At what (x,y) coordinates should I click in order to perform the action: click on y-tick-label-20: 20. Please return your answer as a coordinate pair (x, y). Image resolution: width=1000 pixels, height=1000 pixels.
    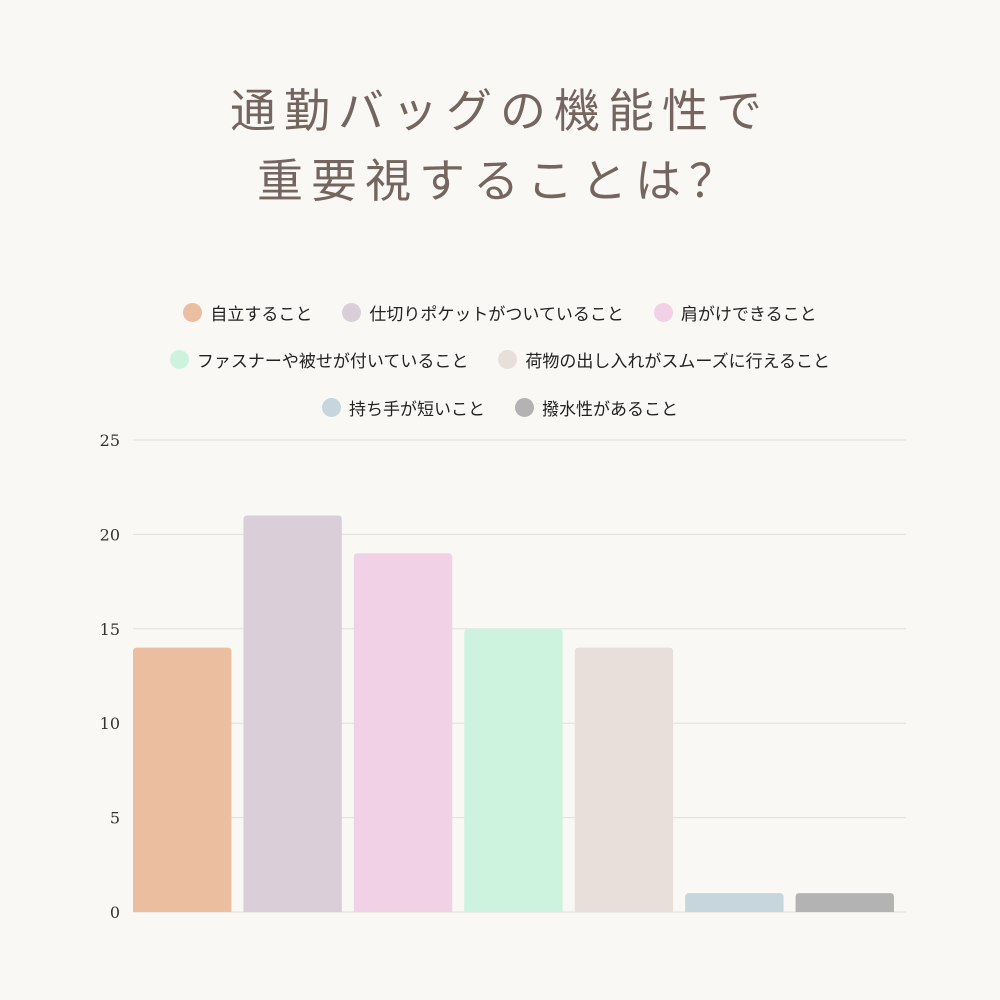
    Looking at the image, I should click on (110, 534).